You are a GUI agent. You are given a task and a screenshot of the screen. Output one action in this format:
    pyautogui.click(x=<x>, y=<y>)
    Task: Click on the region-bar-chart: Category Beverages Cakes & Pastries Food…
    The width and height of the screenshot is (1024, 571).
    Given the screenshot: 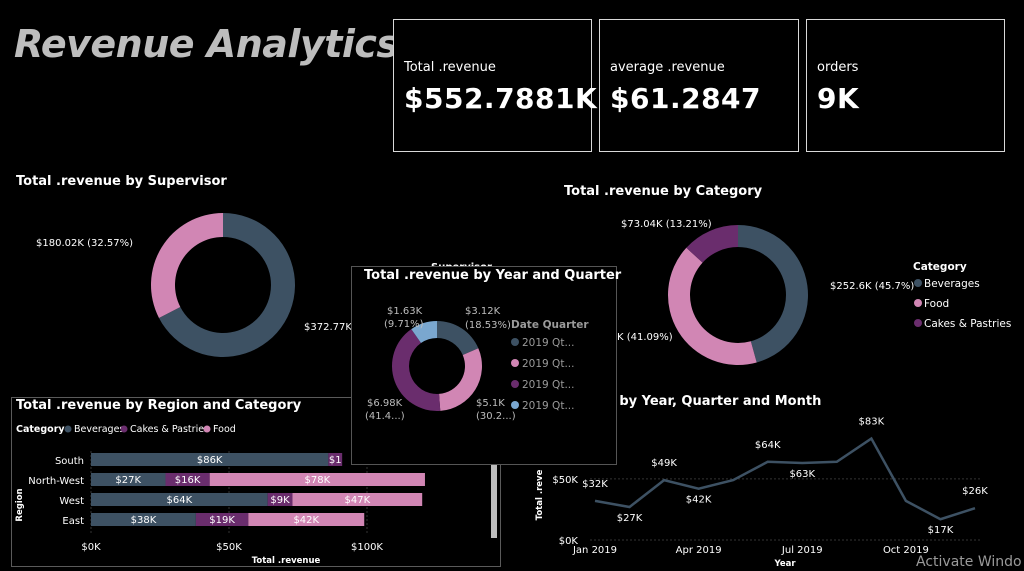 What is the action you would take?
    pyautogui.click(x=256, y=492)
    